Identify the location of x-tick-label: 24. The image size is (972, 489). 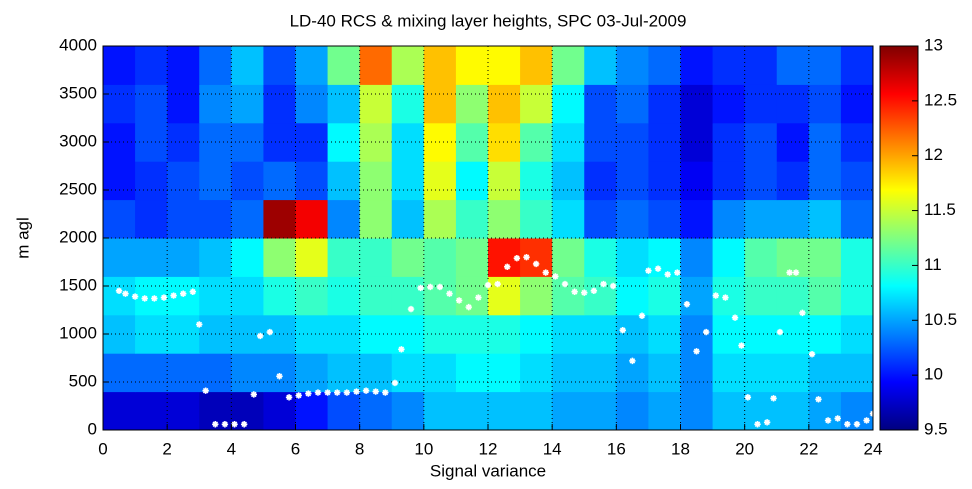
(873, 448).